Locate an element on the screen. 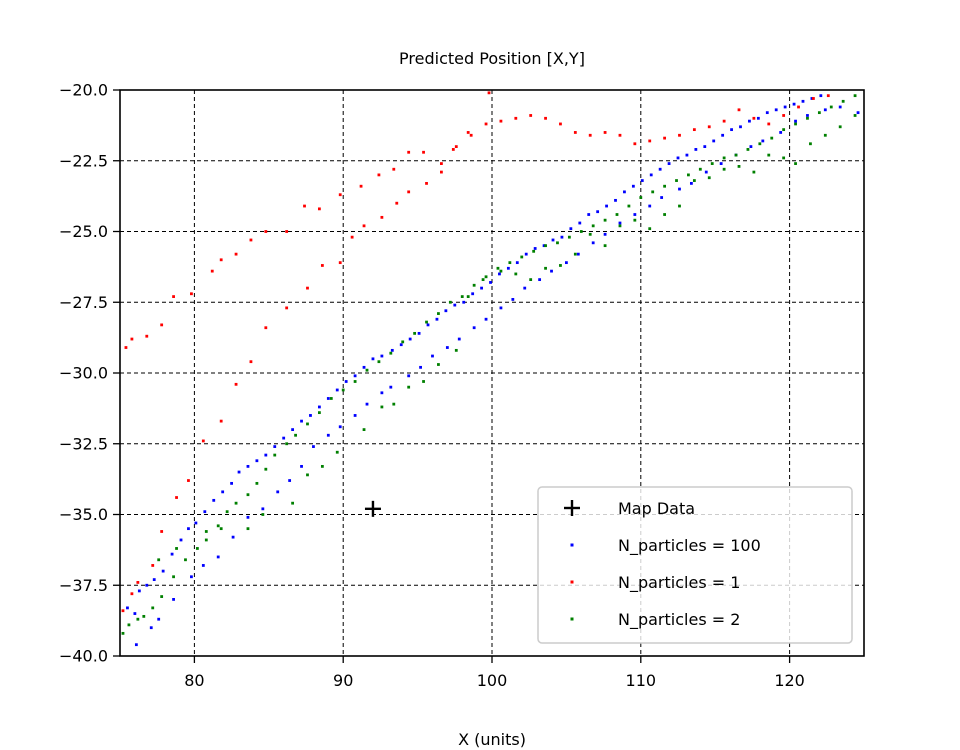 The image size is (960, 750). y-tick-label: −27.5 is located at coordinates (83, 302).